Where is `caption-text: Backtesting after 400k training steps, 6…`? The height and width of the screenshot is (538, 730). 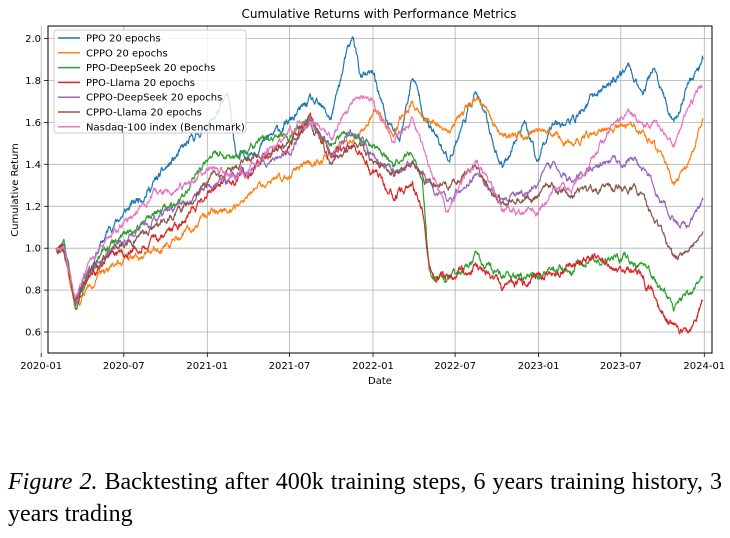 caption-text: Backtesting after 400k training steps, 6… is located at coordinates (365, 498).